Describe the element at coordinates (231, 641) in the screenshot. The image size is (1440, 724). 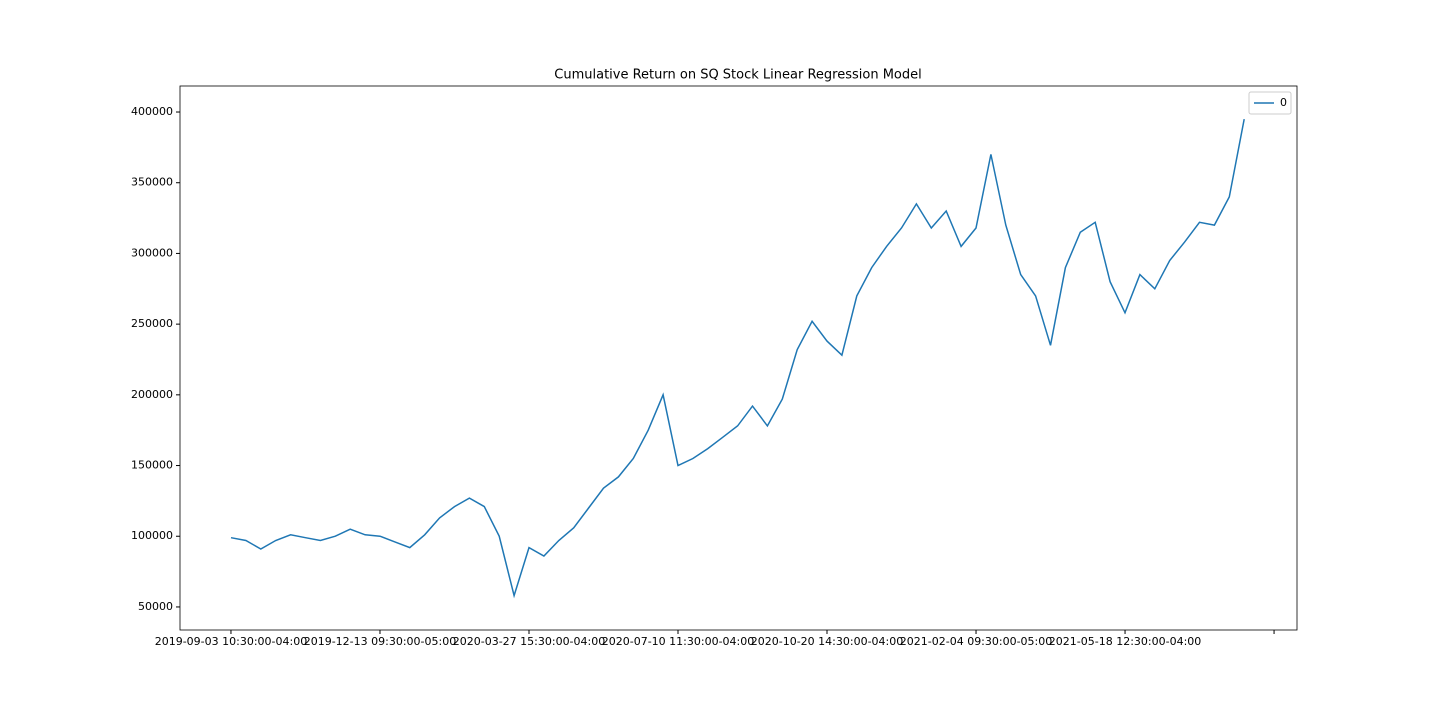
I see `x-tick-label: 2019-09-03 10:30:00-04:00` at that location.